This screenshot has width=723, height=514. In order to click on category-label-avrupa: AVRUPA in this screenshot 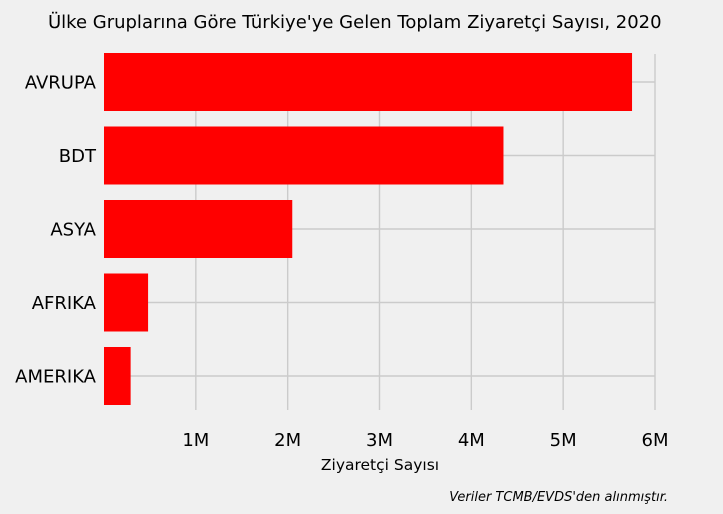, I will do `click(61, 83)`.